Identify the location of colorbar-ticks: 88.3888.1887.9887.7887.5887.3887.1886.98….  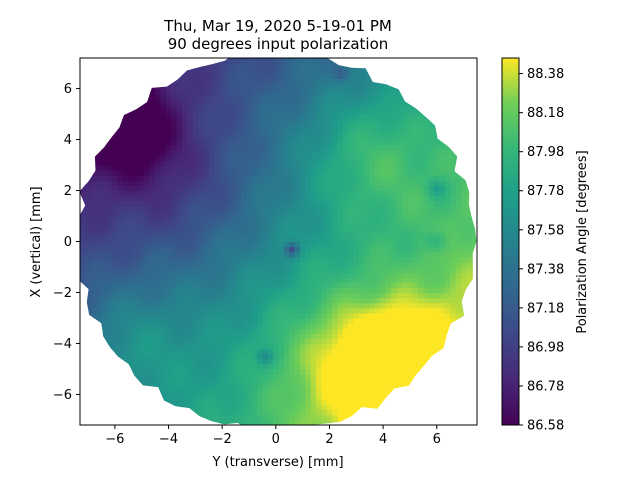
(541, 250).